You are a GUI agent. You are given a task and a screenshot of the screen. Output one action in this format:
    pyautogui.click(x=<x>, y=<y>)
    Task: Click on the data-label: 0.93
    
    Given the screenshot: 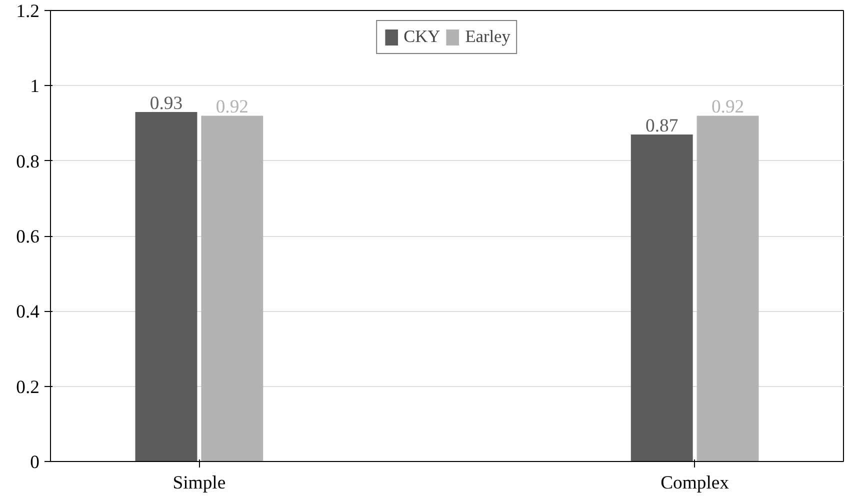 What is the action you would take?
    pyautogui.click(x=166, y=103)
    